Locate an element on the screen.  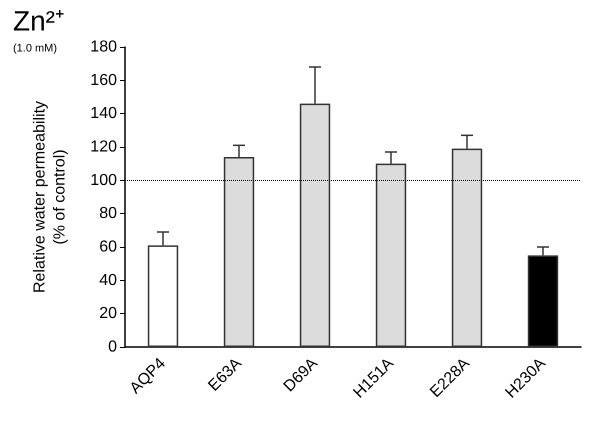
y-tick-label: 20 is located at coordinates (108, 313).